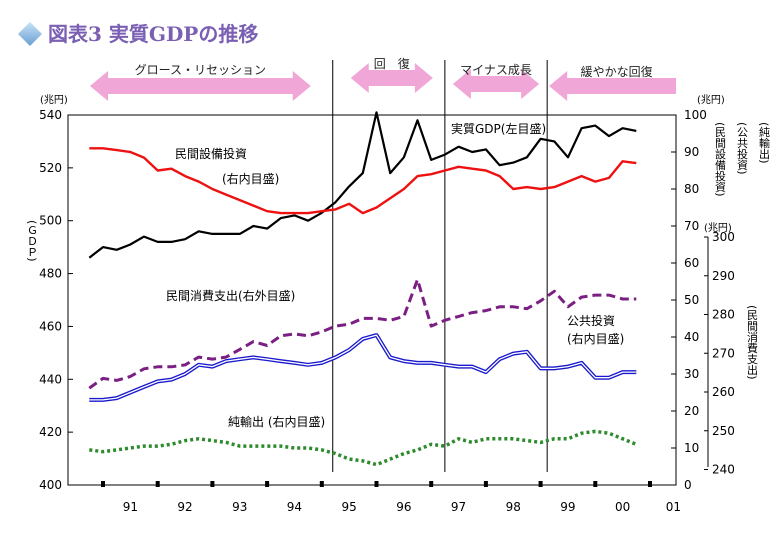 This screenshot has width=780, height=540. I want to click on page-title: 図表3 実質GDPの推移, so click(153, 34).